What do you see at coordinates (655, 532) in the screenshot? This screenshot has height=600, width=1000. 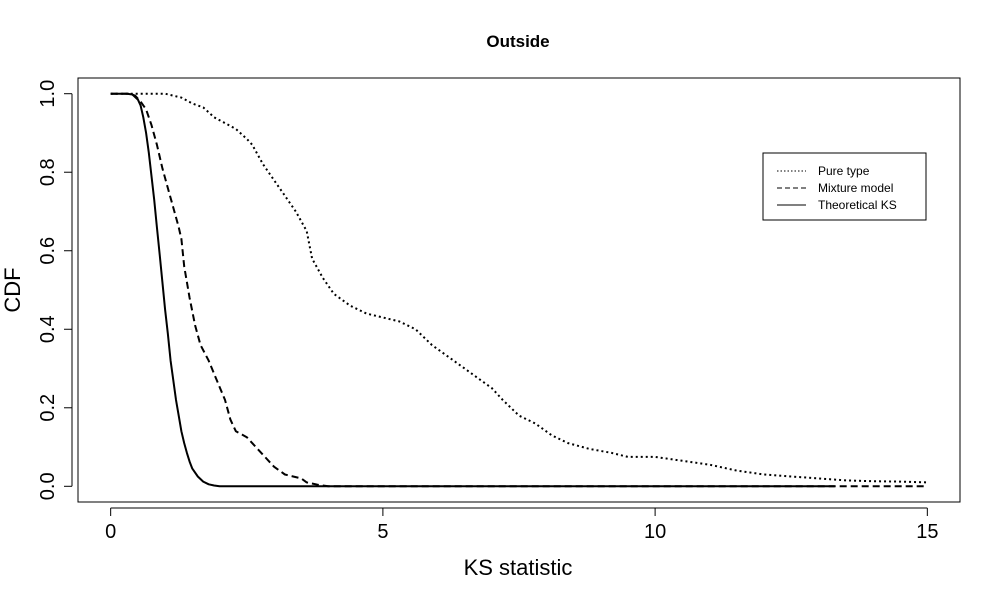 I see `x-tick-label: 10` at bounding box center [655, 532].